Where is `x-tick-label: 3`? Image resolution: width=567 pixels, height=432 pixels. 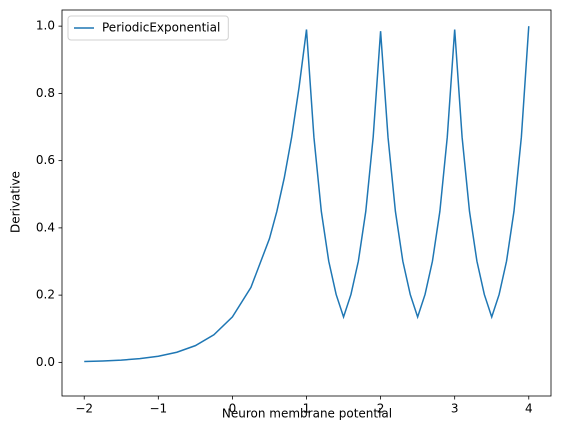 x-tick-label: 3 is located at coordinates (455, 409).